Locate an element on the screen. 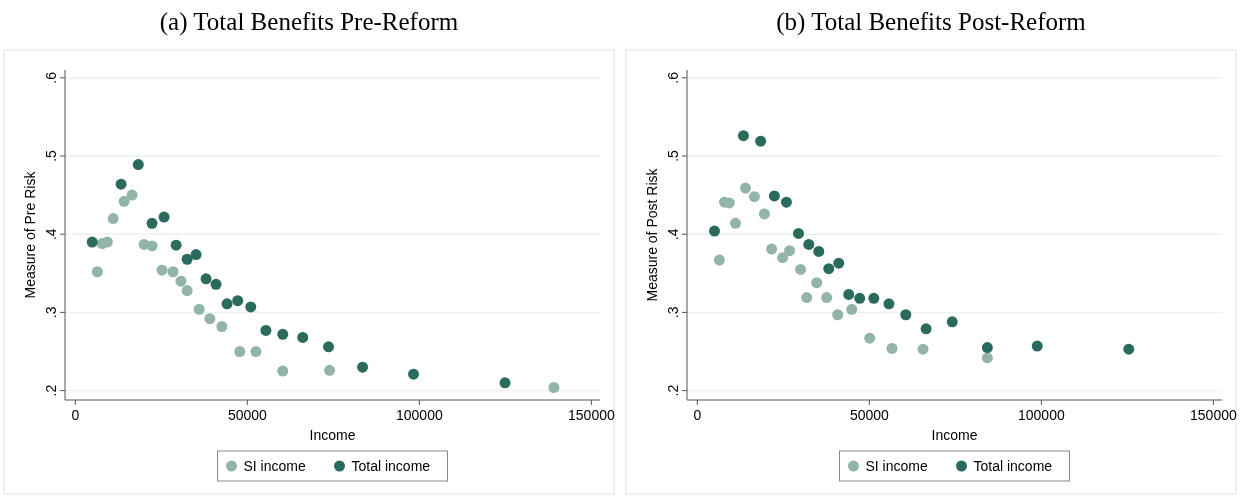 Image resolution: width=1247 pixels, height=497 pixels. y-axis-title: Measure of Pre Risk is located at coordinates (30, 234).